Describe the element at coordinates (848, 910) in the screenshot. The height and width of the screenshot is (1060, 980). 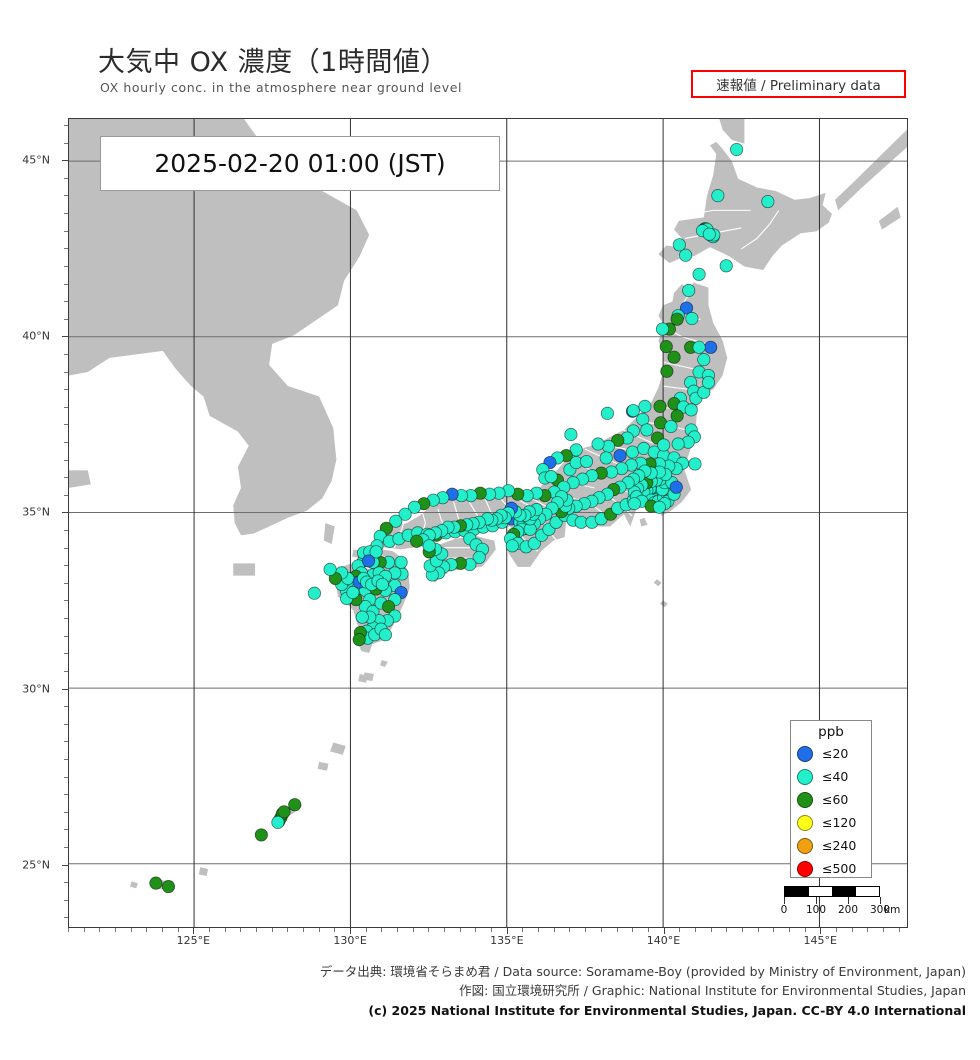
I see `scale-label-2: 200` at that location.